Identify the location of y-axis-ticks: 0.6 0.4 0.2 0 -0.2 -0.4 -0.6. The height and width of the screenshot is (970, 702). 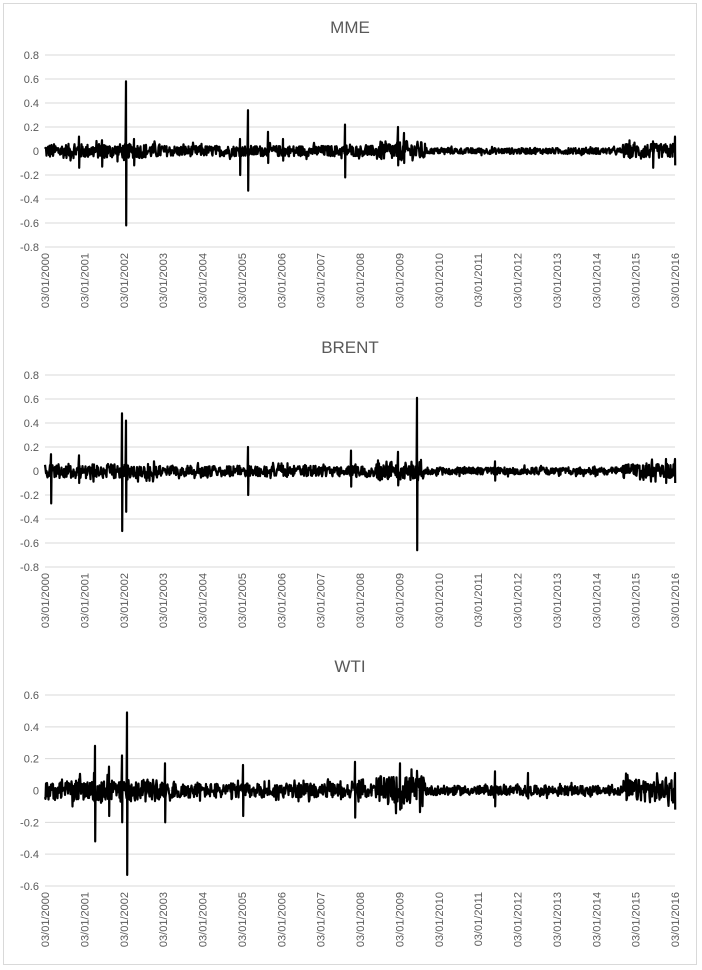
(29, 791).